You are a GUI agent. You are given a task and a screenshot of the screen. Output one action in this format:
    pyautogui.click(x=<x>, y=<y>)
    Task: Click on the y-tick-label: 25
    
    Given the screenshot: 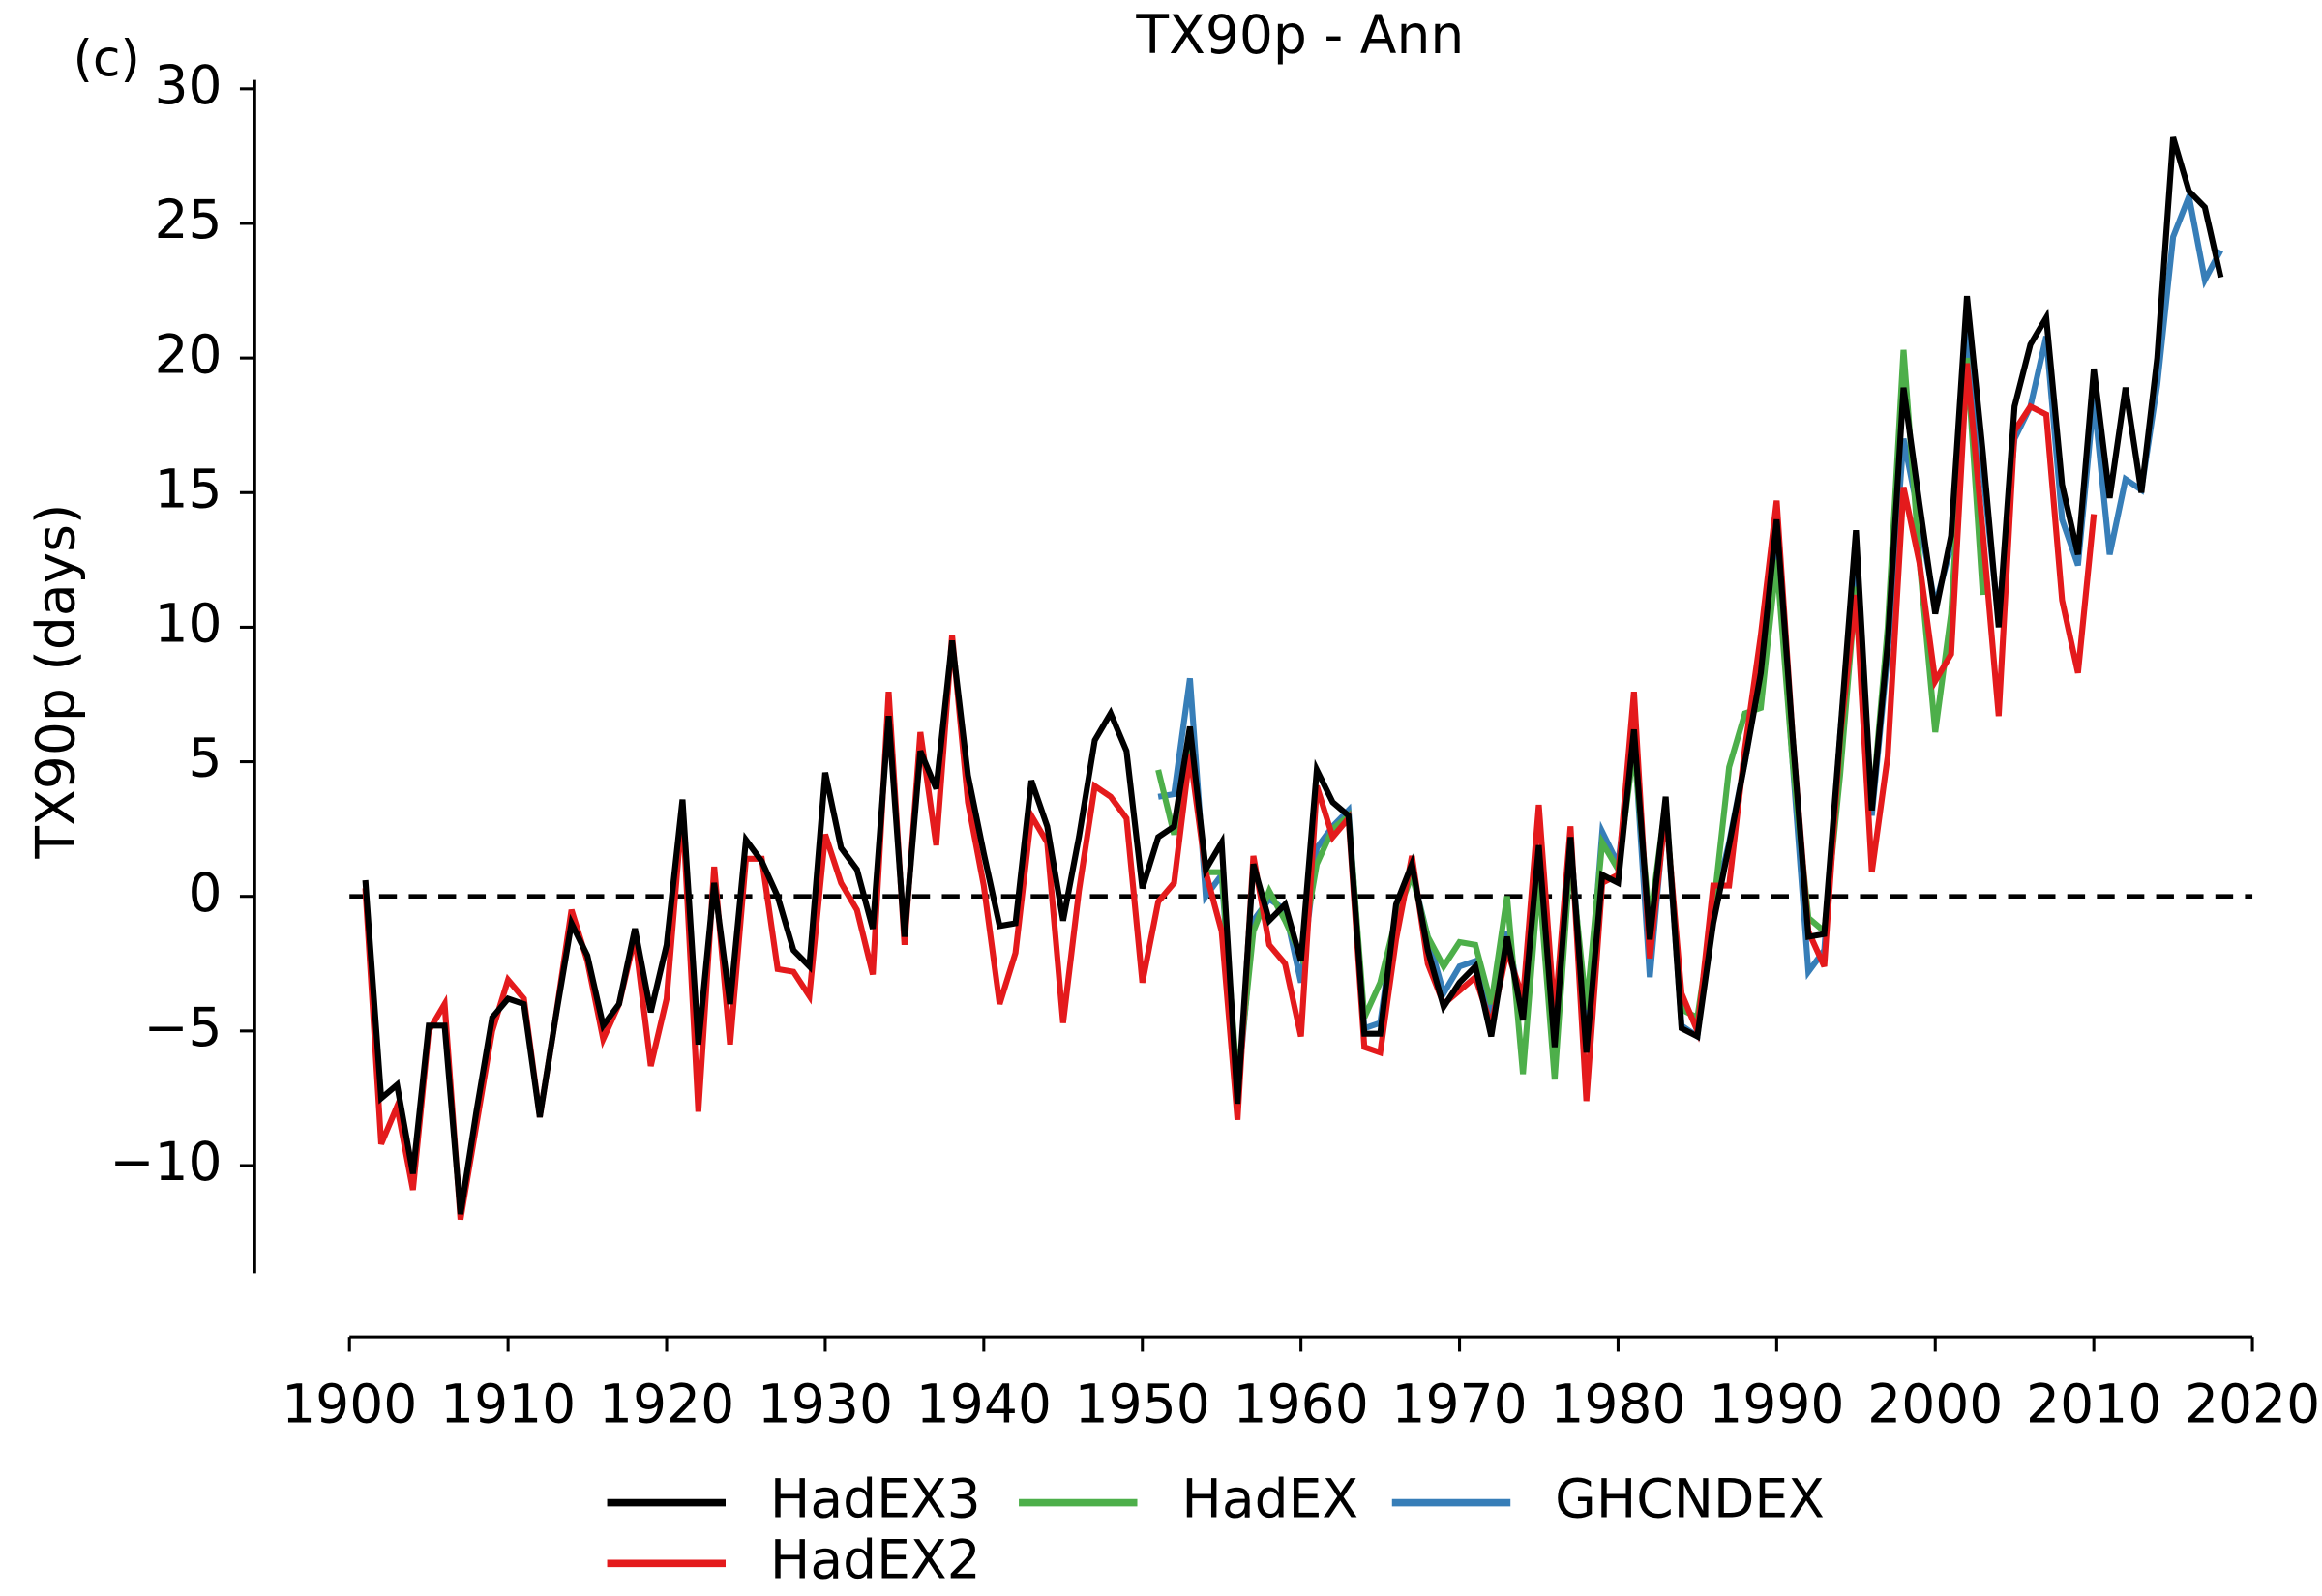 What is the action you would take?
    pyautogui.click(x=188, y=220)
    